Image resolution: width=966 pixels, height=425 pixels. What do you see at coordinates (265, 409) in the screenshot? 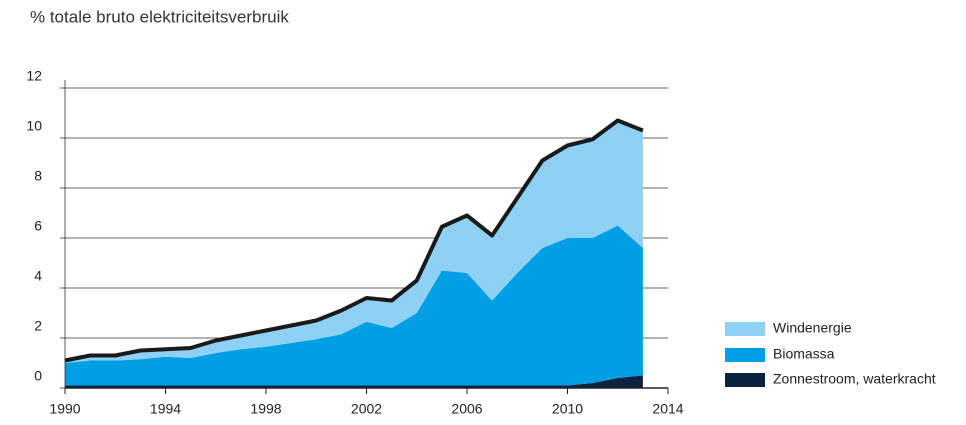
I see `x-tick-label: 1998` at bounding box center [265, 409].